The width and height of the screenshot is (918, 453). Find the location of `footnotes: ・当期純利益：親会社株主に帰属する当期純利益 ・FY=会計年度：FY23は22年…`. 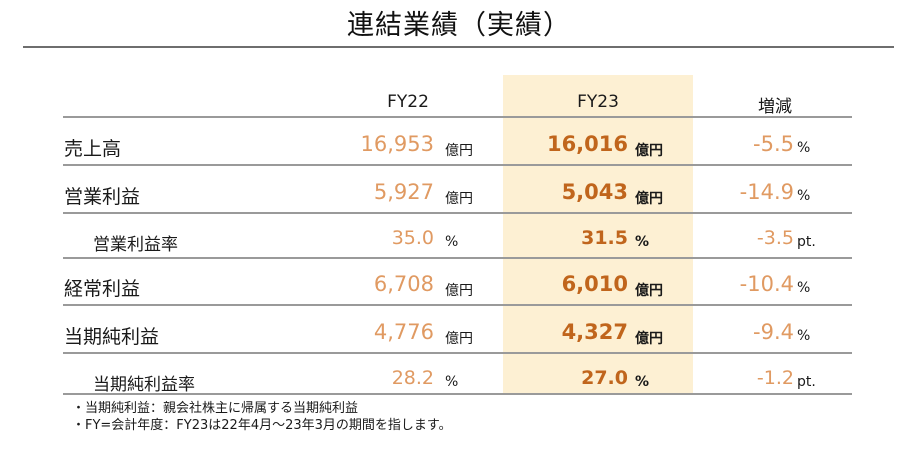

footnotes: ・当期純利益：親会社株主に帰属する当期純利益 ・FY=会計年度：FY23は22年… is located at coordinates (262, 417).